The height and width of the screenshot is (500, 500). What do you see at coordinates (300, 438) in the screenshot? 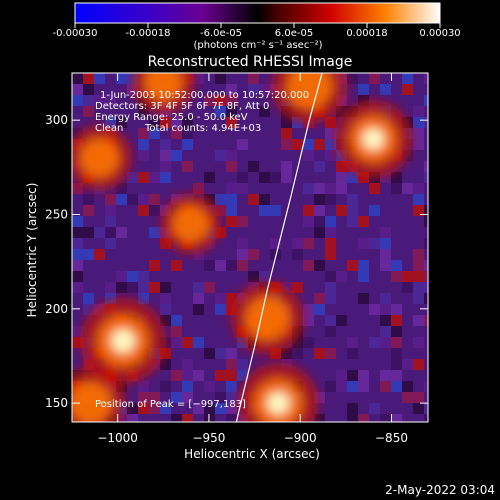
I see `x-tick-label: −900` at bounding box center [300, 438].